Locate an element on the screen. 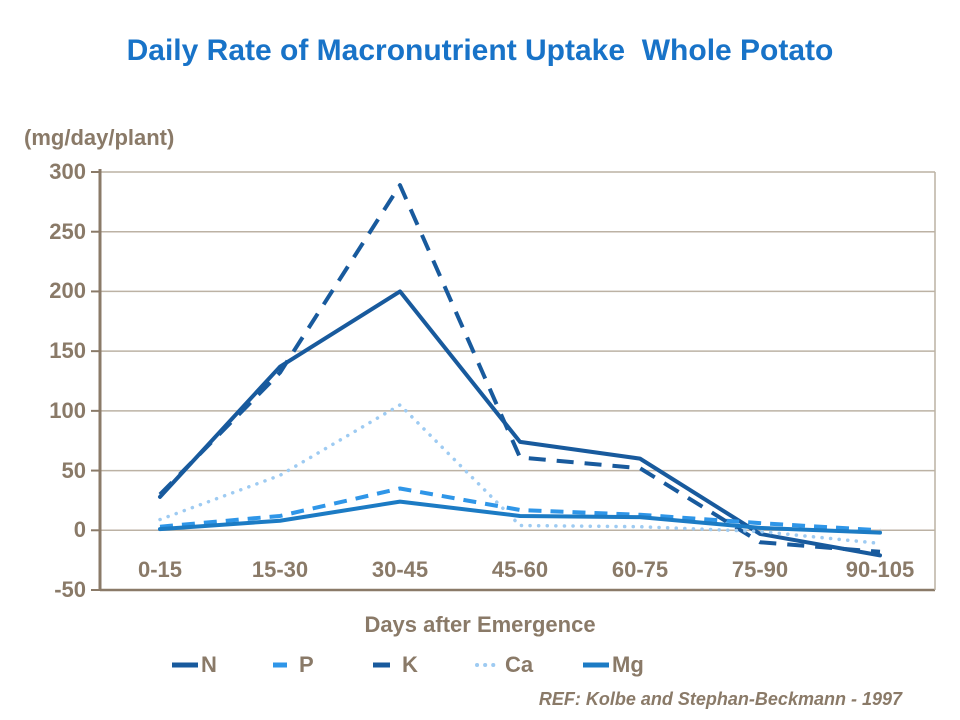 Image resolution: width=960 pixels, height=720 pixels. series-line-mg is located at coordinates (520, 517).